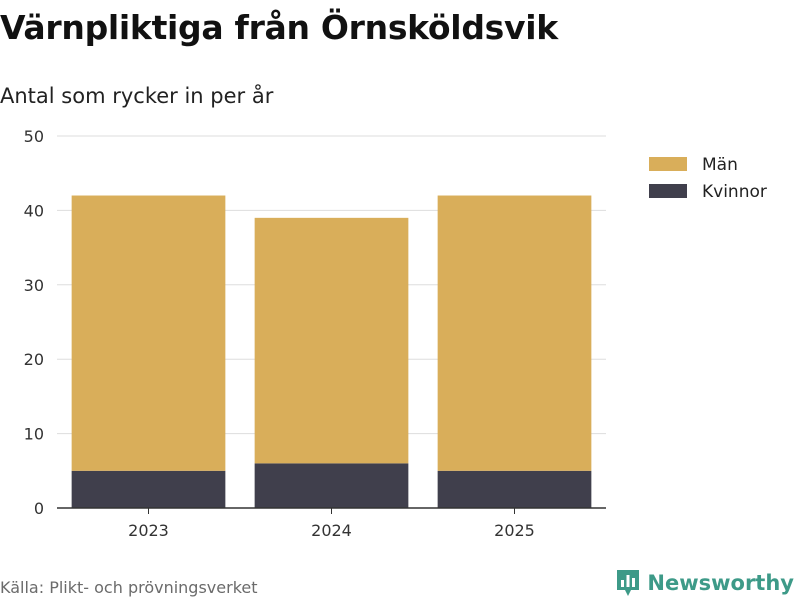 The height and width of the screenshot is (600, 800). What do you see at coordinates (34, 210) in the screenshot?
I see `y-tick-label-40: 40` at bounding box center [34, 210].